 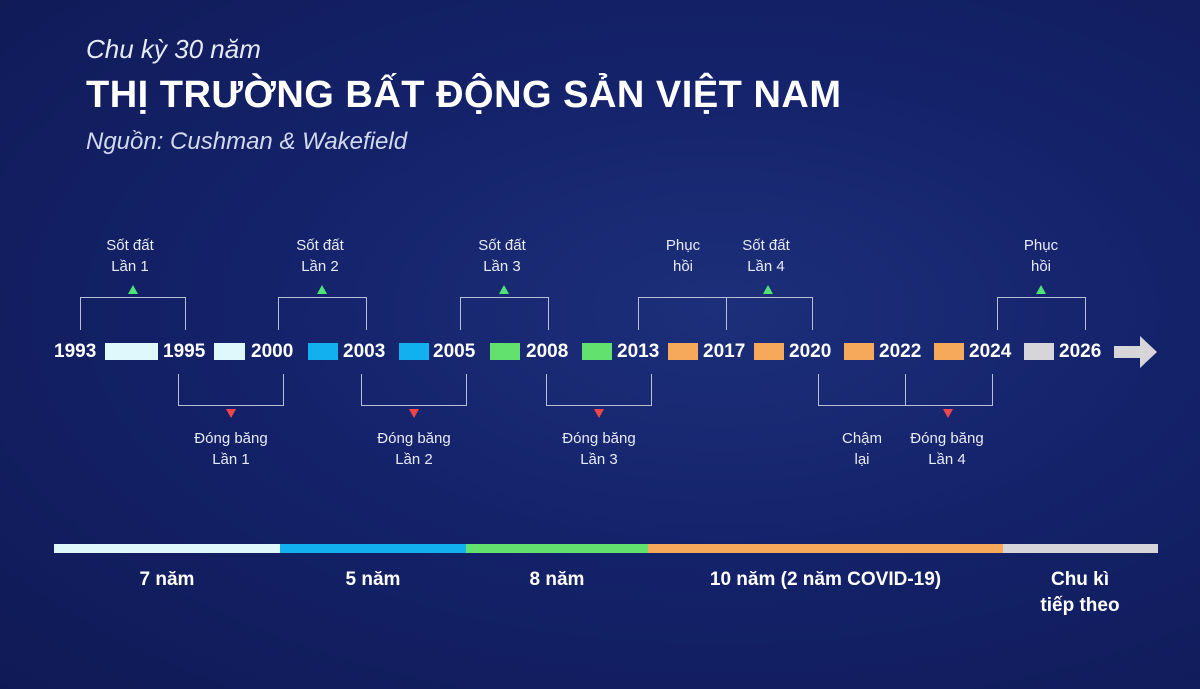 What do you see at coordinates (130, 266) in the screenshot?
I see `upper-label-line: Lần 1` at bounding box center [130, 266].